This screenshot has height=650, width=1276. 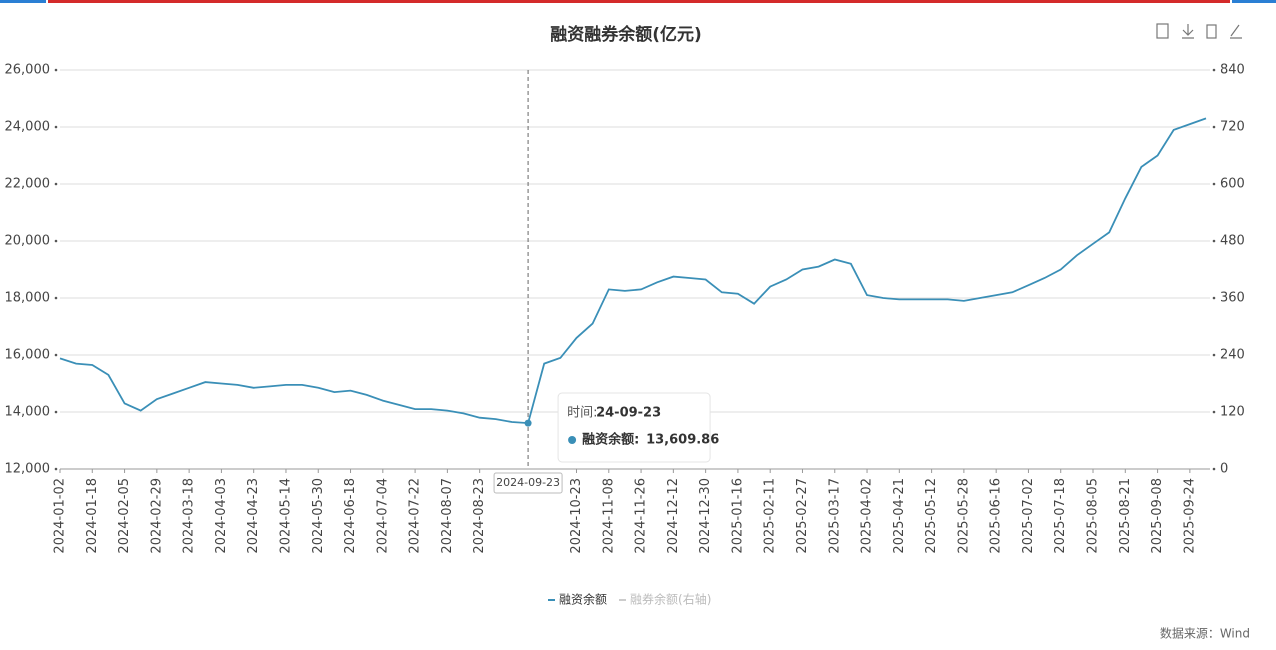 I want to click on x-tick-label: 2025-01-16, so click(x=737, y=516).